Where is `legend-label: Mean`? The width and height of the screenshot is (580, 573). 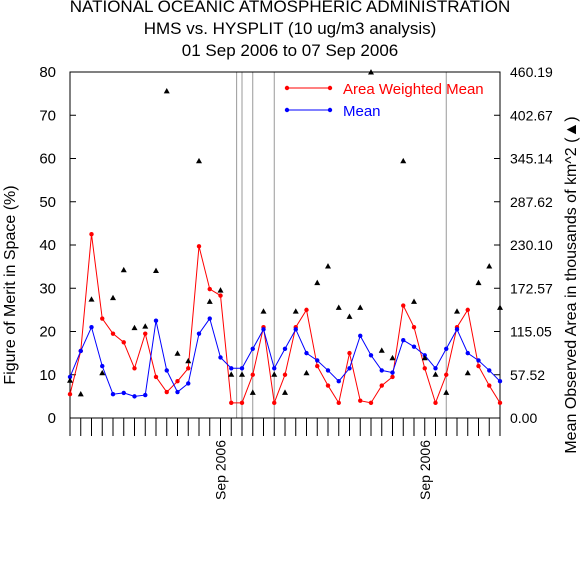 legend-label: Mean is located at coordinates (362, 111).